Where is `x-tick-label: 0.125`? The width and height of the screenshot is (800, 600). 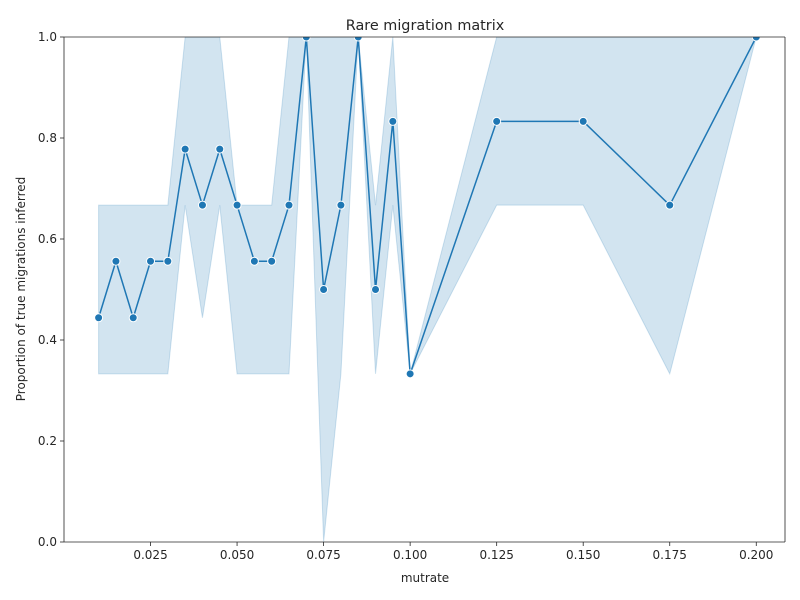
x-tick-label: 0.125 is located at coordinates (496, 555).